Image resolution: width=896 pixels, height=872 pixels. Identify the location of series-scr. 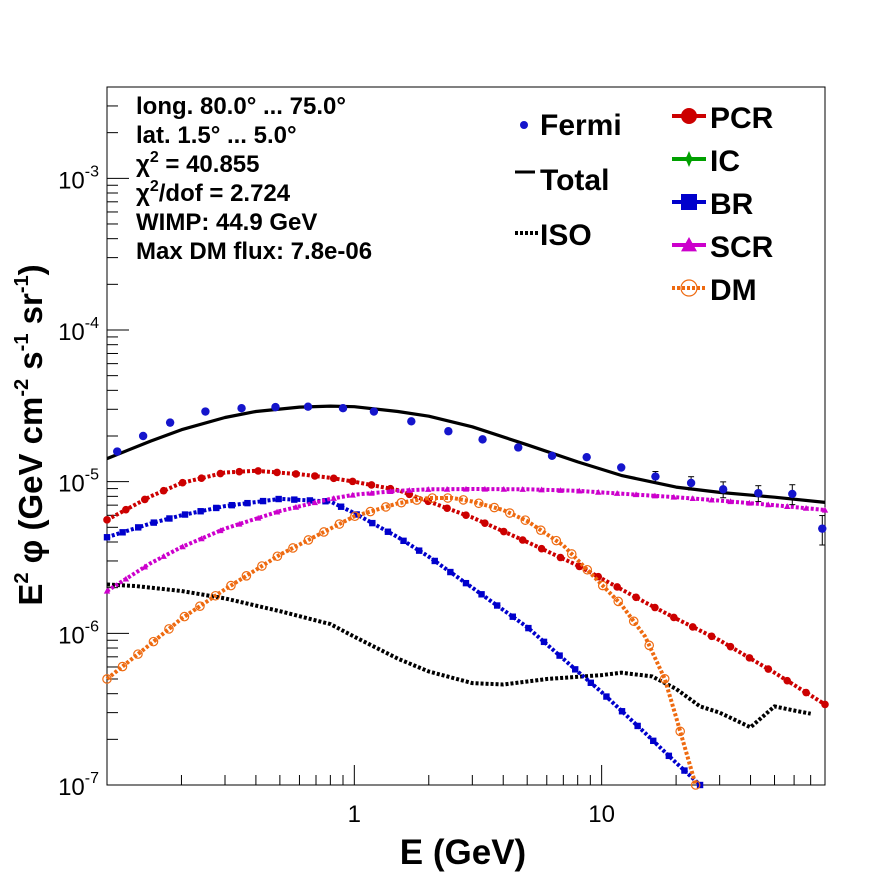
(466, 539).